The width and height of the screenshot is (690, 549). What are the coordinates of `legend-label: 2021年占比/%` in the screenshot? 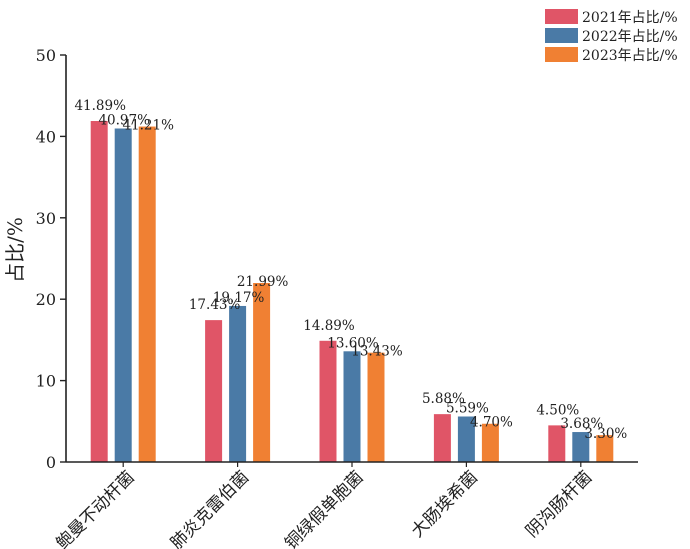 It's located at (630, 18).